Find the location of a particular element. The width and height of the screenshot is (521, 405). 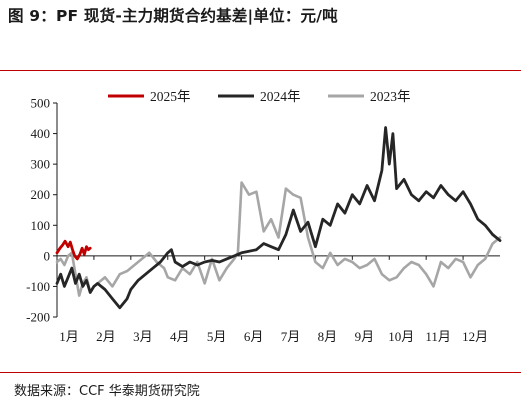

legend: 2025年 2024年 2023年 is located at coordinates (259, 96).